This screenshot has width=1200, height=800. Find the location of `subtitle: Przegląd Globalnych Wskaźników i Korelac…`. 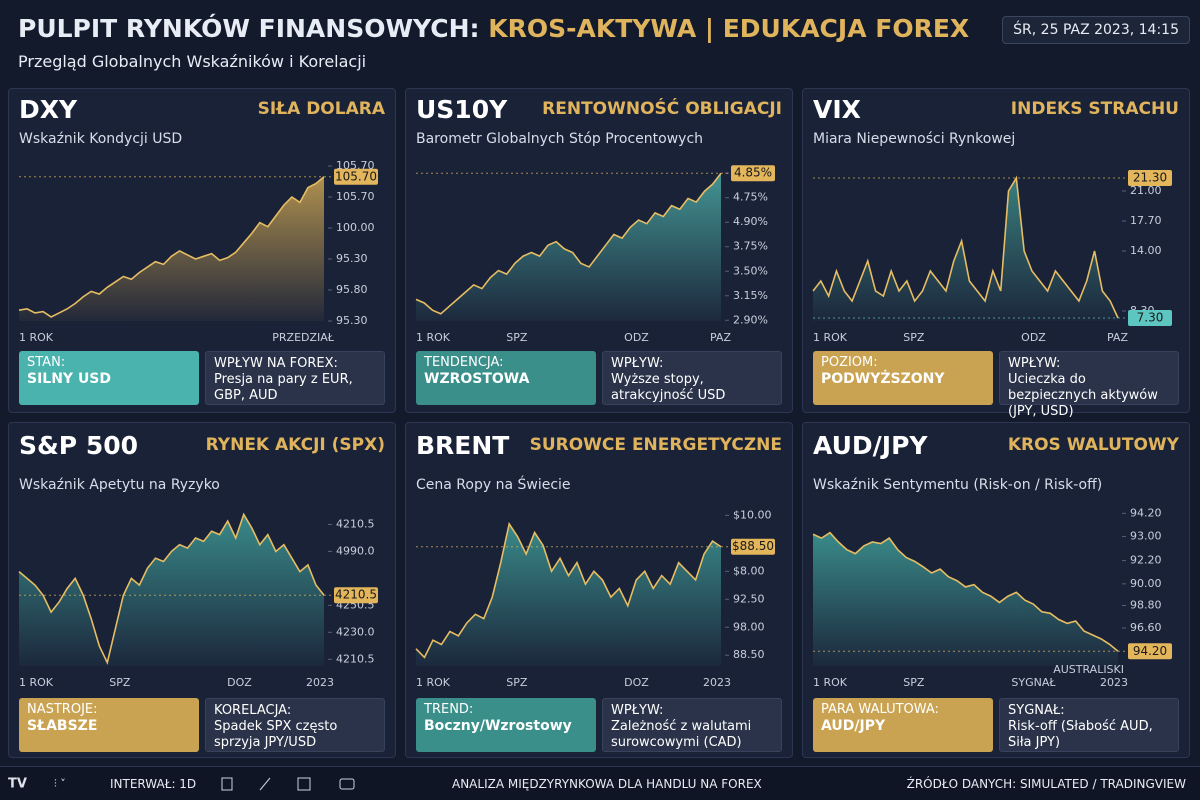

subtitle: Przegląd Globalnych Wskaźników i Korelac… is located at coordinates (192, 61).